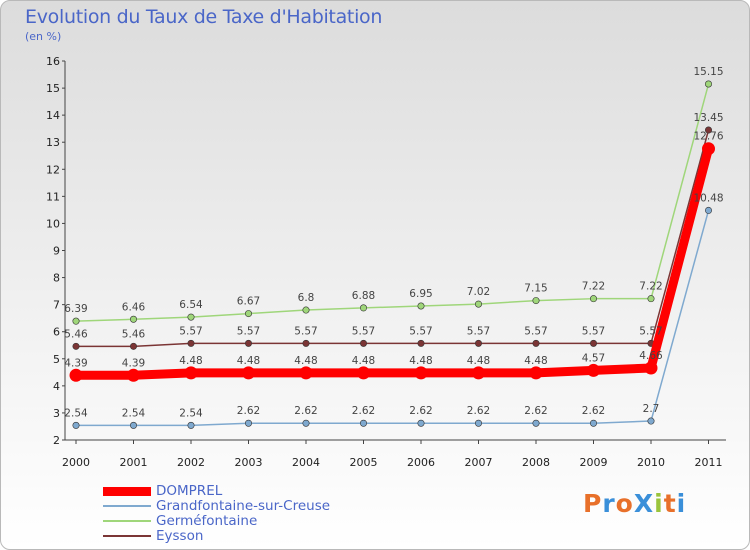 The width and height of the screenshot is (750, 550). What do you see at coordinates (651, 409) in the screenshot?
I see `data-label: 2.7` at bounding box center [651, 409].